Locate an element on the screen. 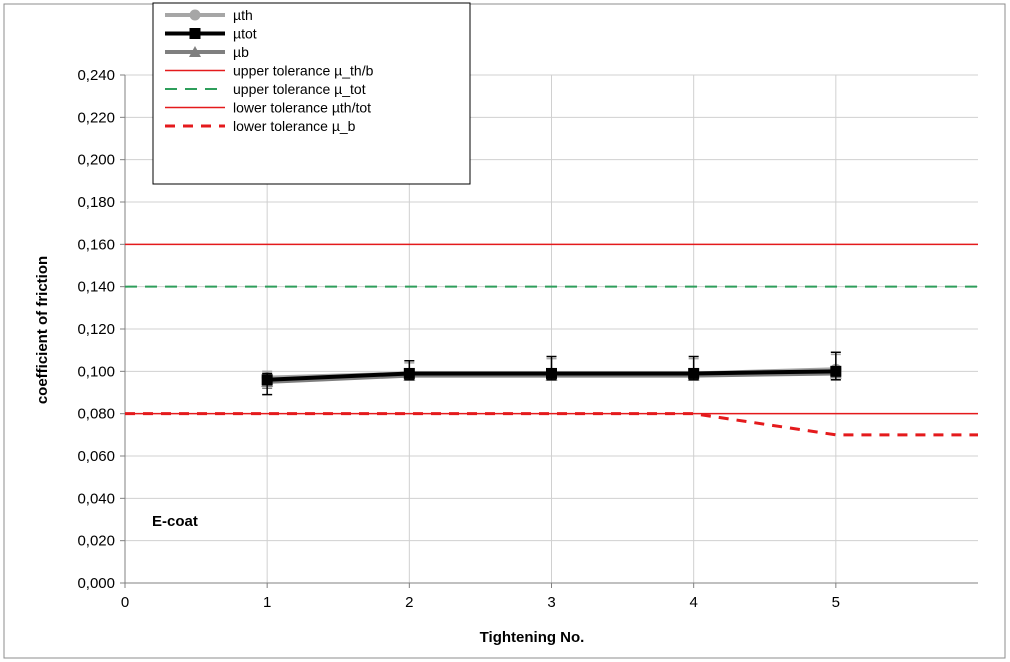  x-axis-title: Tightening No. is located at coordinates (532, 637).